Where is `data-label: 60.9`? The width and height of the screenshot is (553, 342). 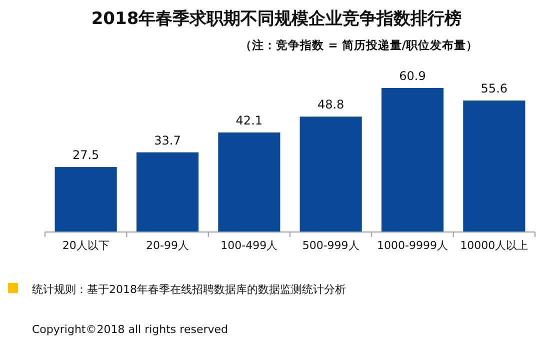 data-label: 60.9 is located at coordinates (412, 76).